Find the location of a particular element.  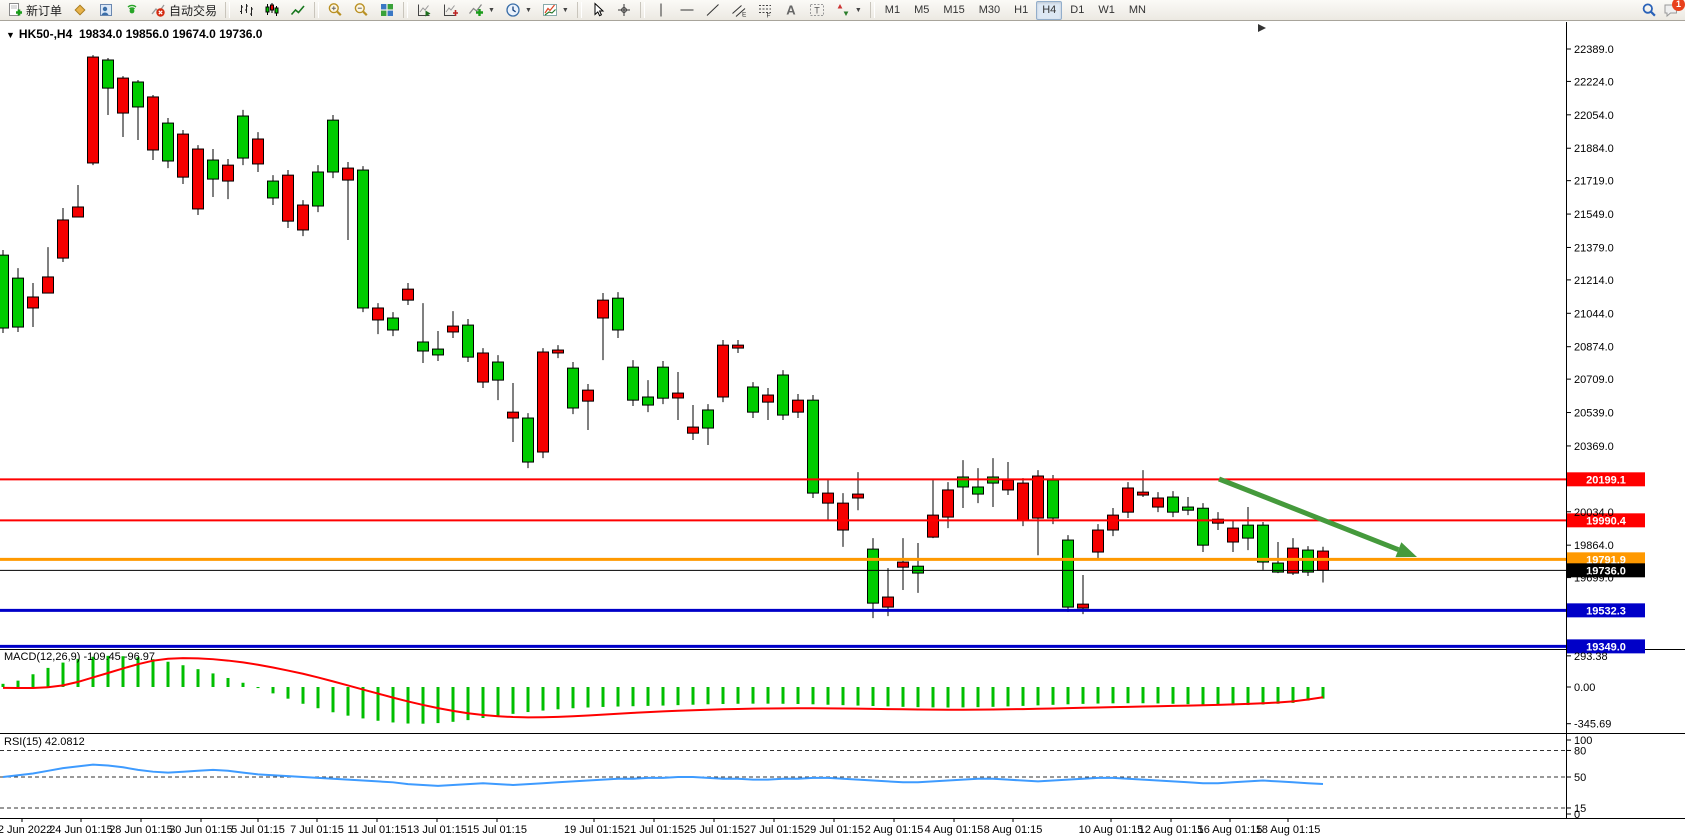

channel-icon: E is located at coordinates (739, 12).